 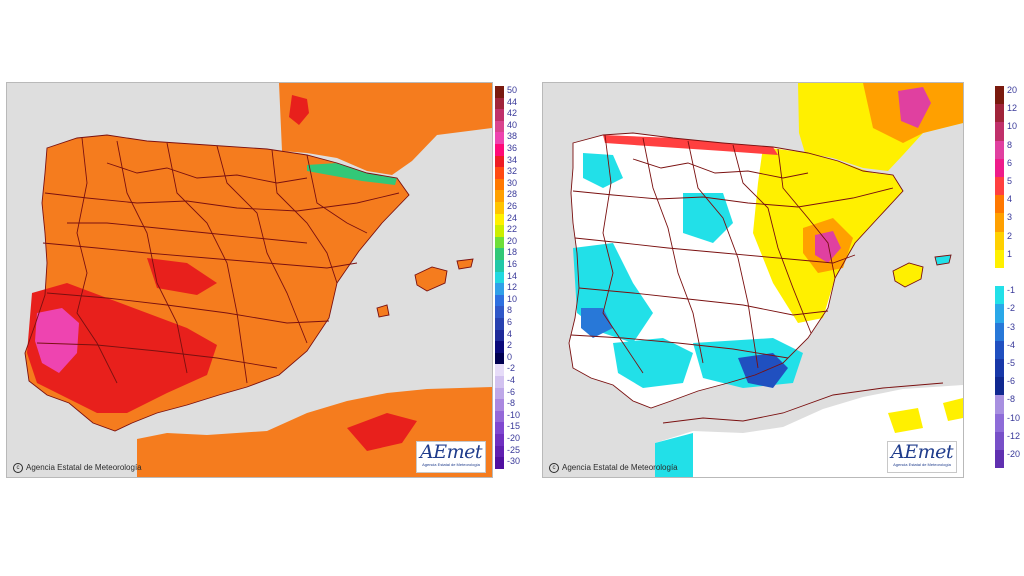 I want to click on aemet-logo: AEmet Agencia Estatal de Meteorología, so click(x=451, y=457).